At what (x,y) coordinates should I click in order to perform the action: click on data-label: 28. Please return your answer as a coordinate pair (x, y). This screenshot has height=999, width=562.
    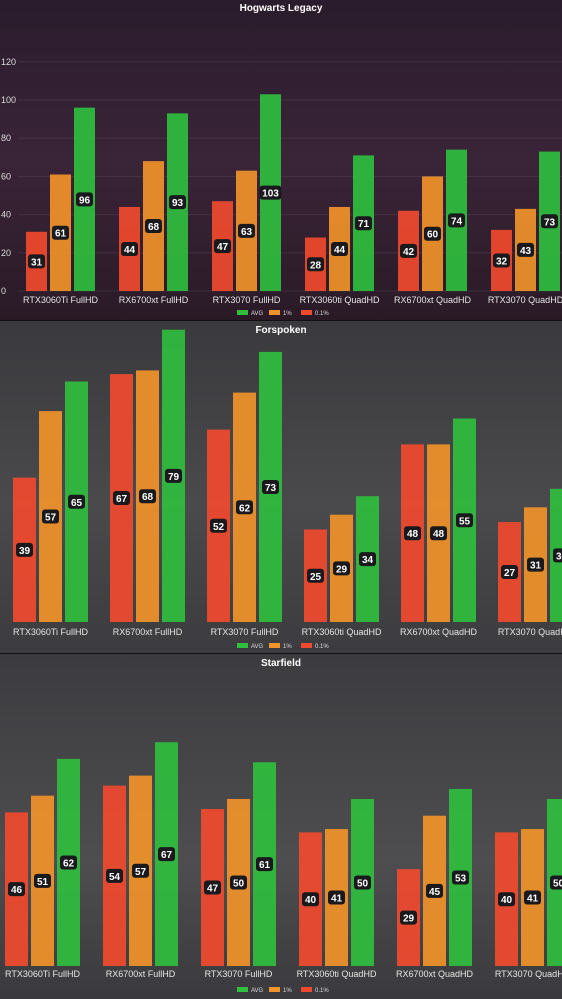
    Looking at the image, I should click on (316, 265).